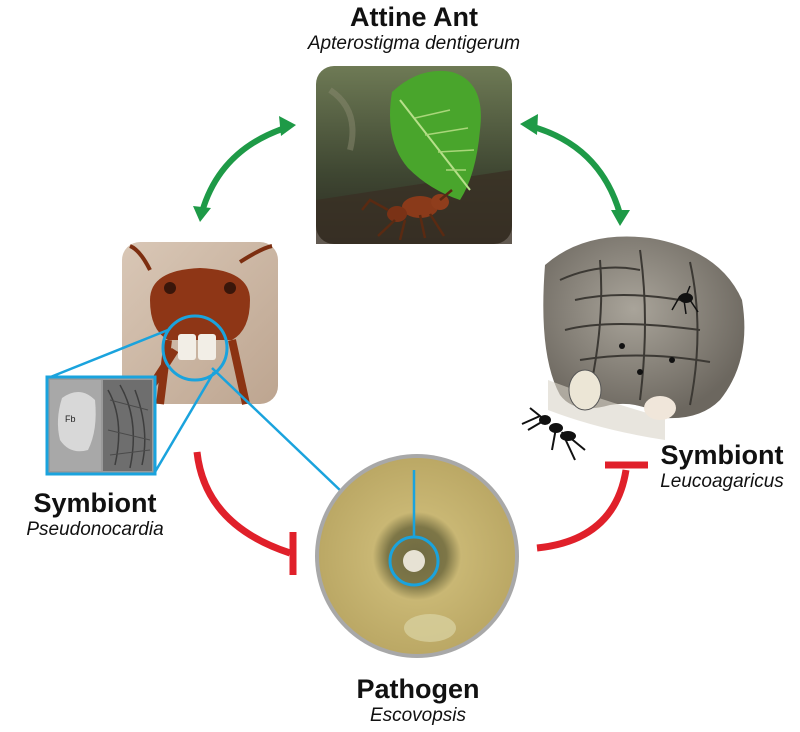 The image size is (800, 732). Describe the element at coordinates (195, 348) in the screenshot. I see `magnifier-circle` at that location.